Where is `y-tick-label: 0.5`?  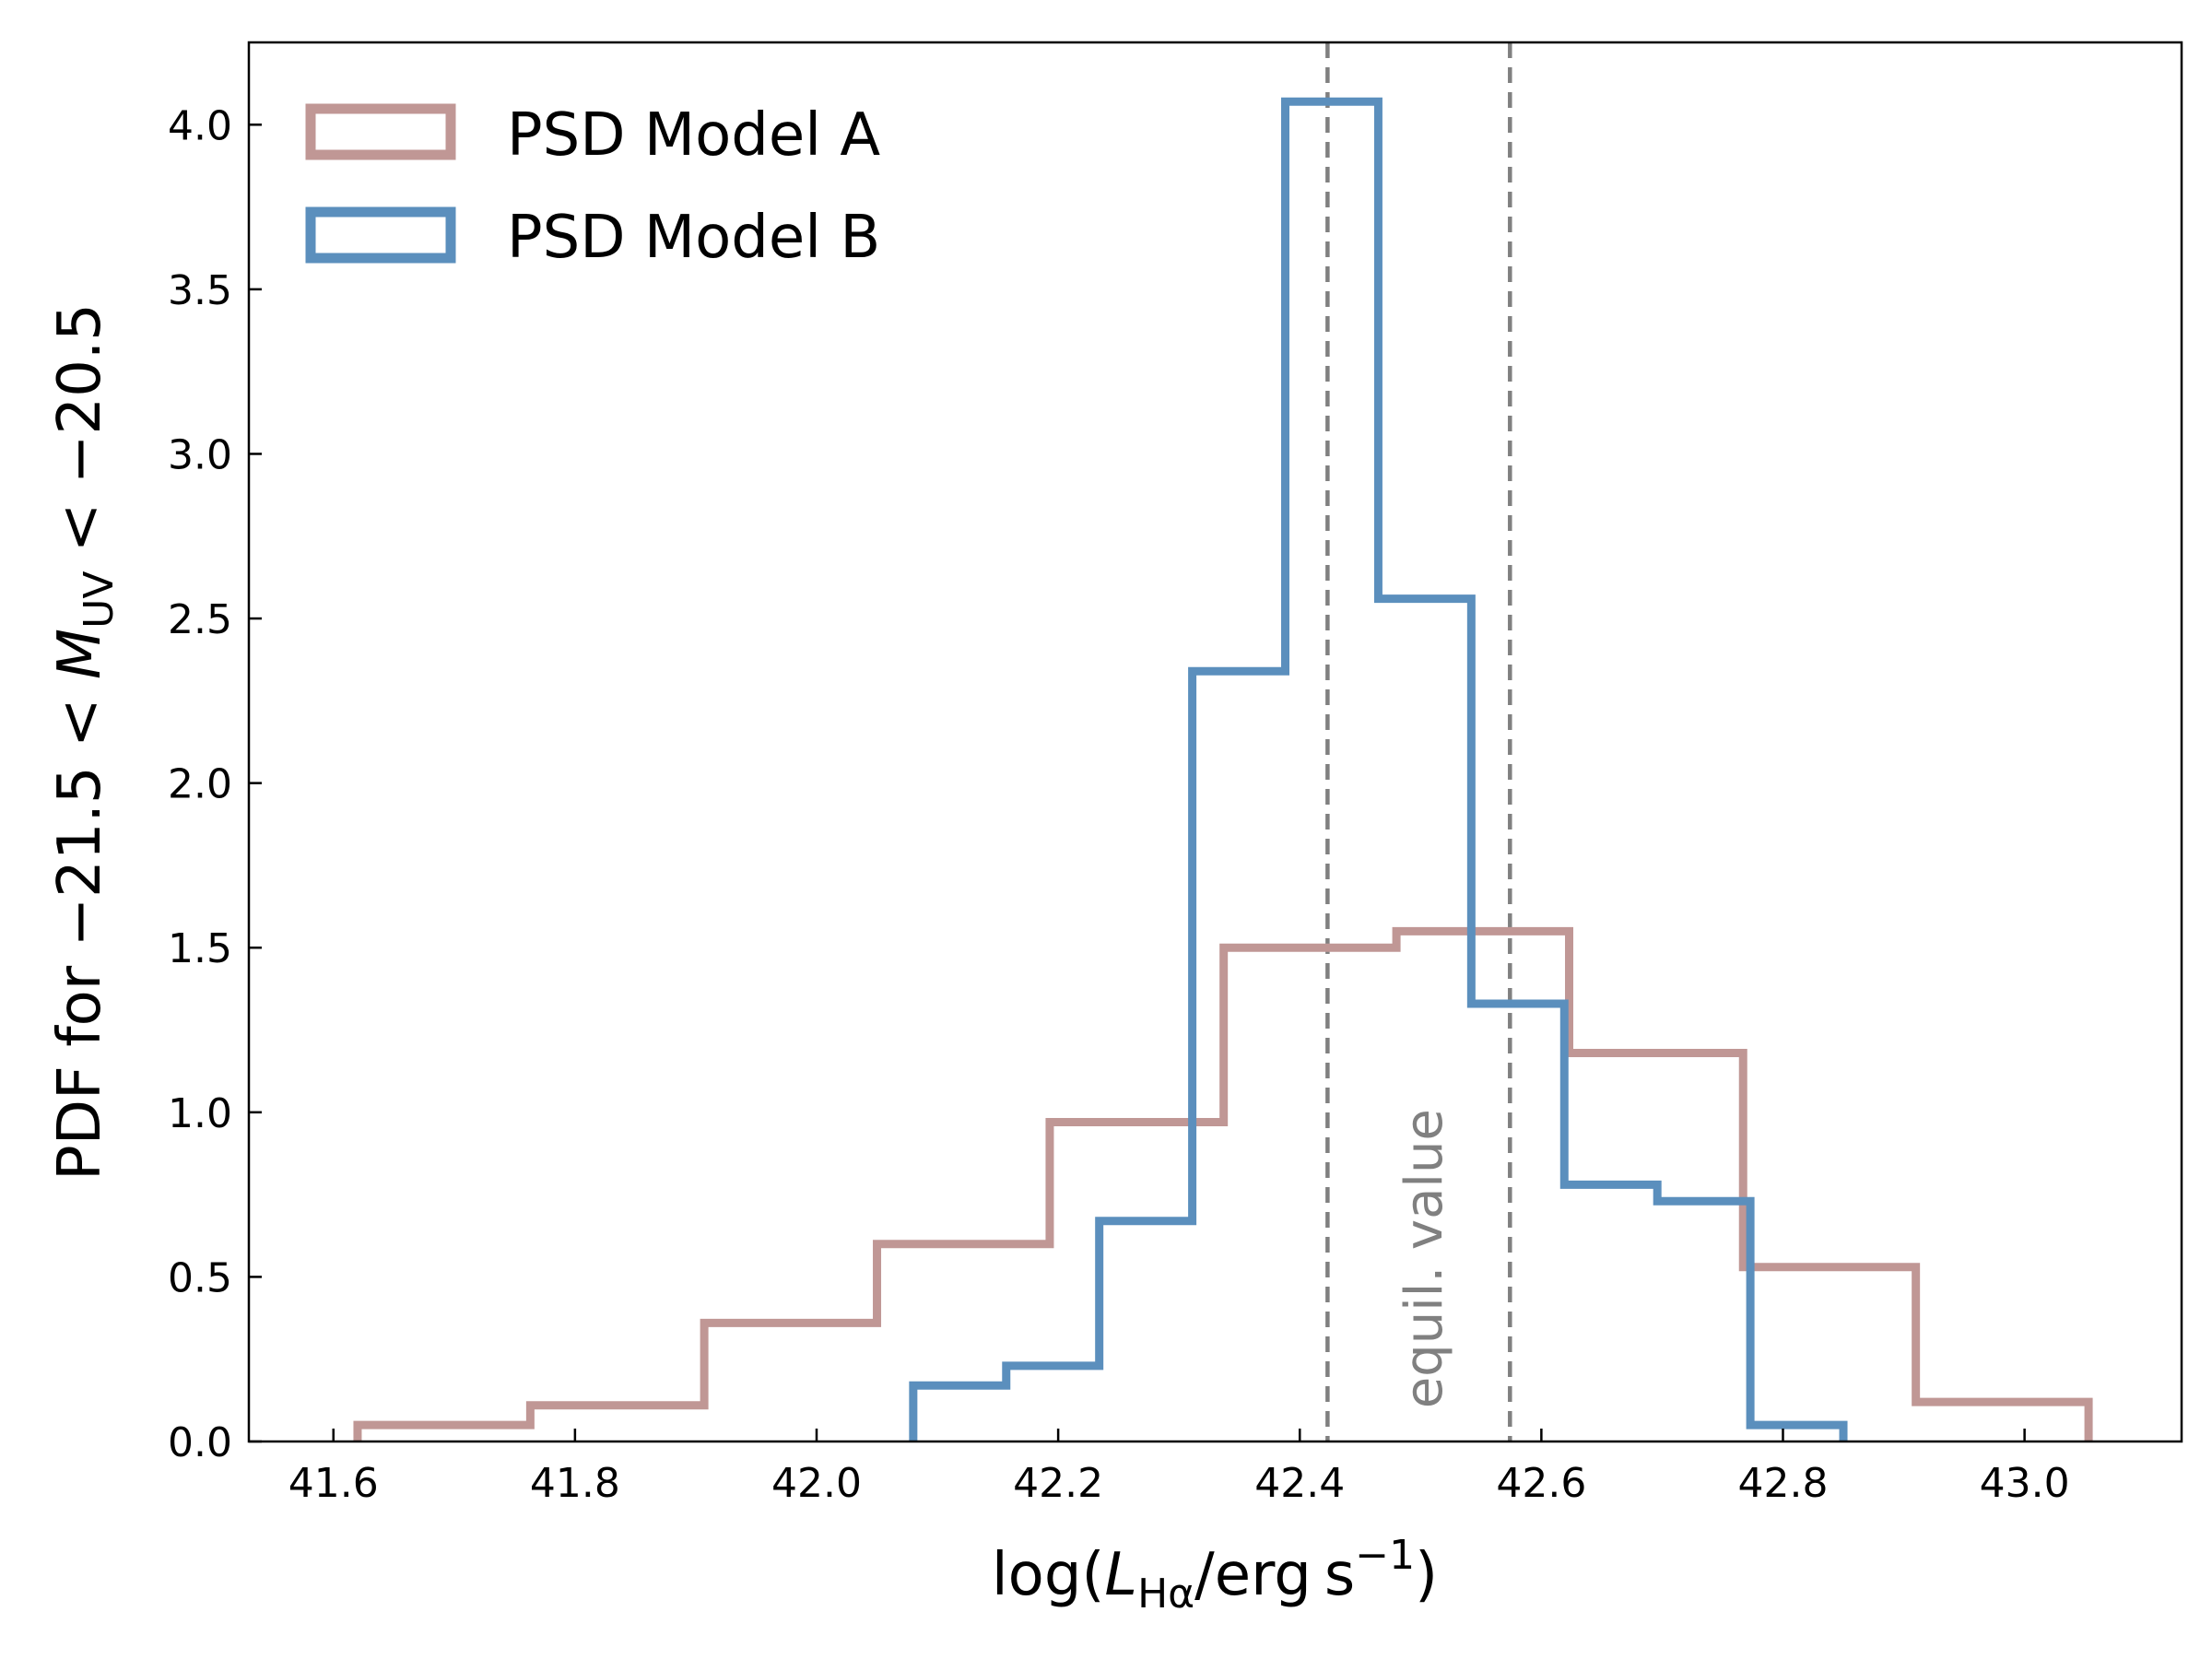
y-tick-label: 0.5 is located at coordinates (200, 1277).